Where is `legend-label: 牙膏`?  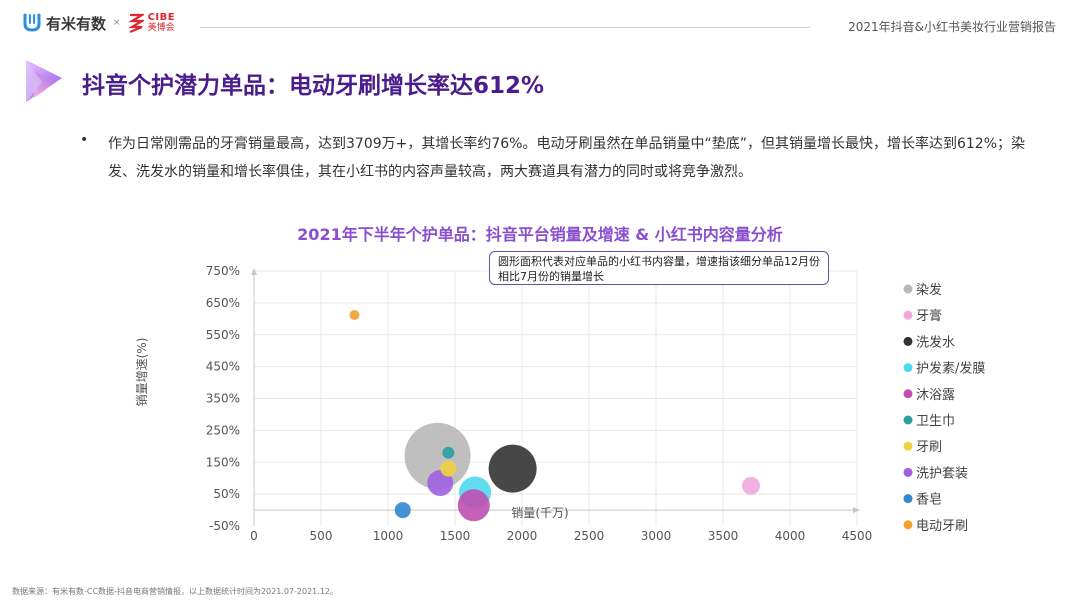 legend-label: 牙膏 is located at coordinates (929, 316).